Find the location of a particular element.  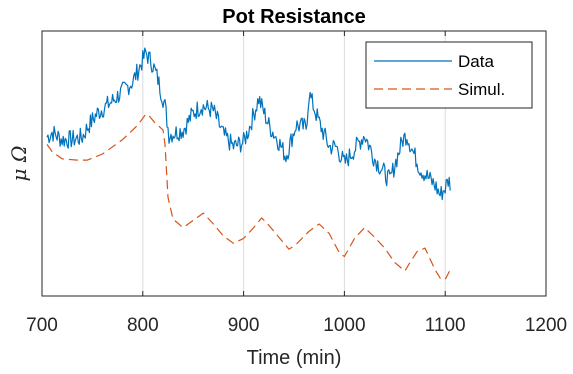

legend: Data Simul. is located at coordinates (449, 75).